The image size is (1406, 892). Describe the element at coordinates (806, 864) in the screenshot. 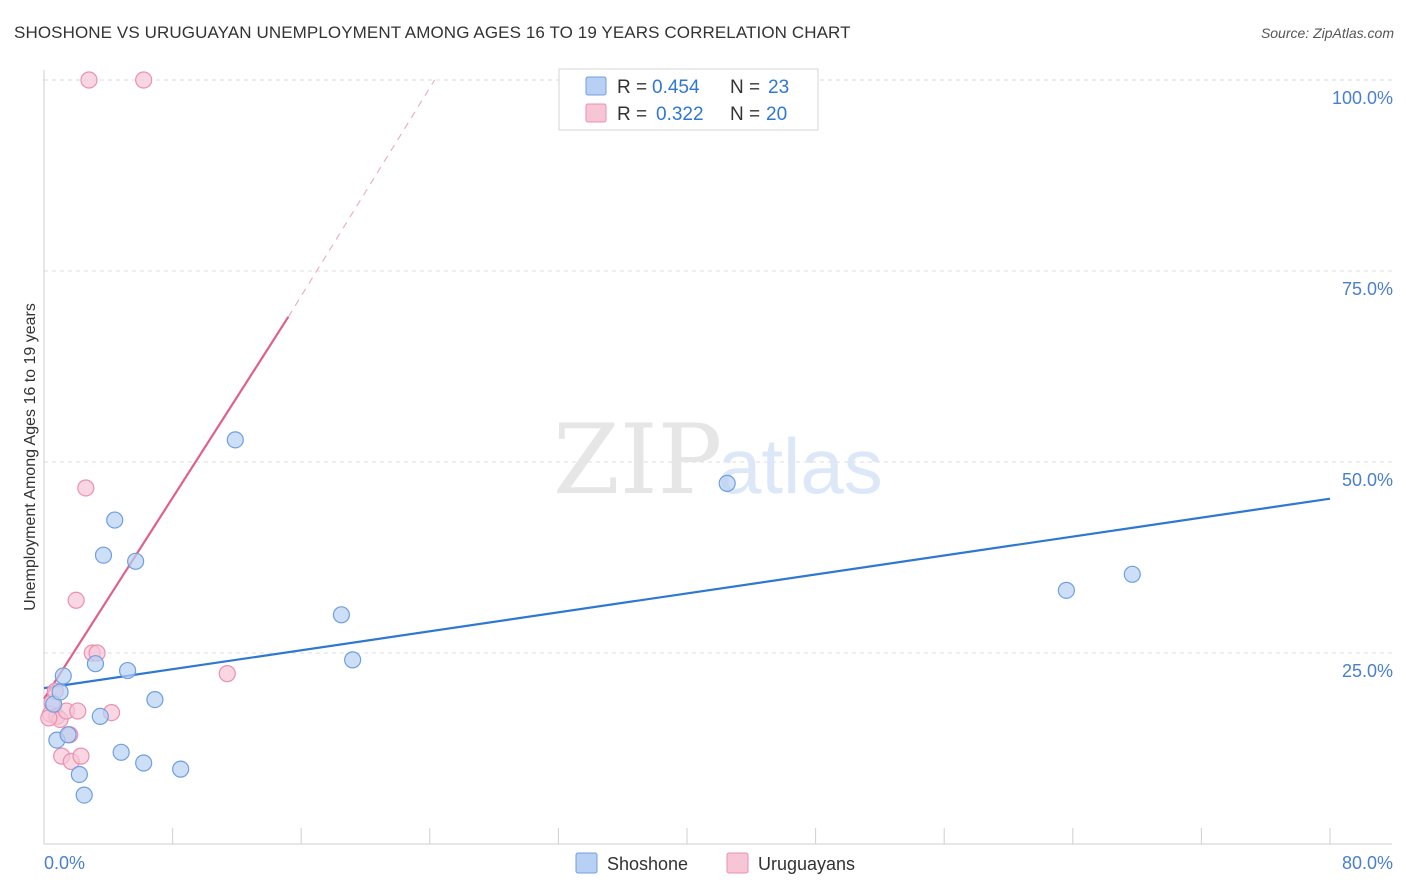

I see `bottom-legend-label-uruguayans: Uruguayans` at that location.